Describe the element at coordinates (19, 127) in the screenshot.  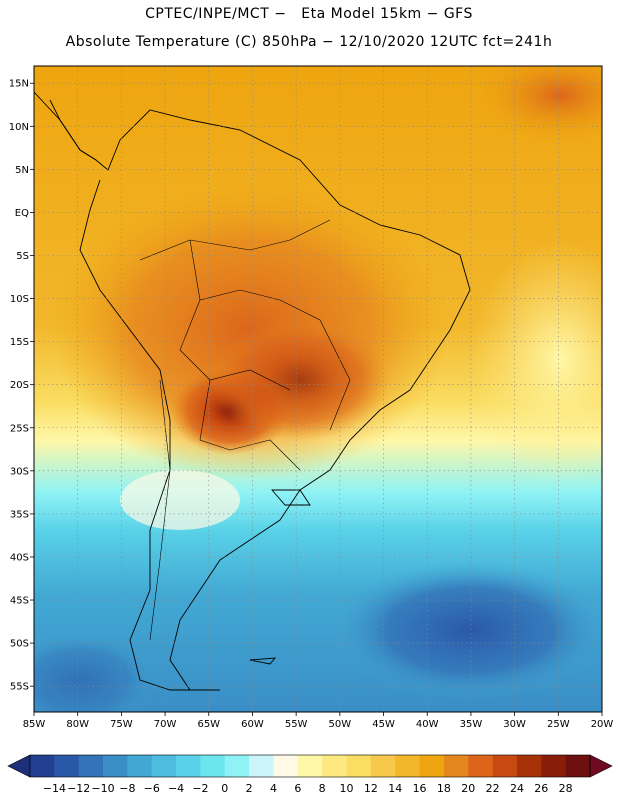
I see `lat-tick-label: 10N` at that location.